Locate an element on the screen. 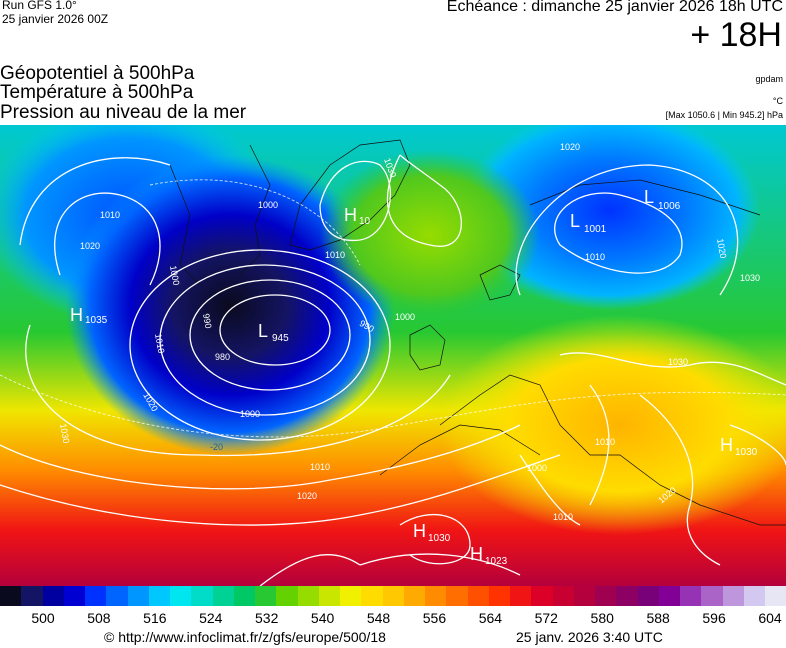 This screenshot has width=786, height=648. pressure-center-value: 1023 is located at coordinates (496, 561).